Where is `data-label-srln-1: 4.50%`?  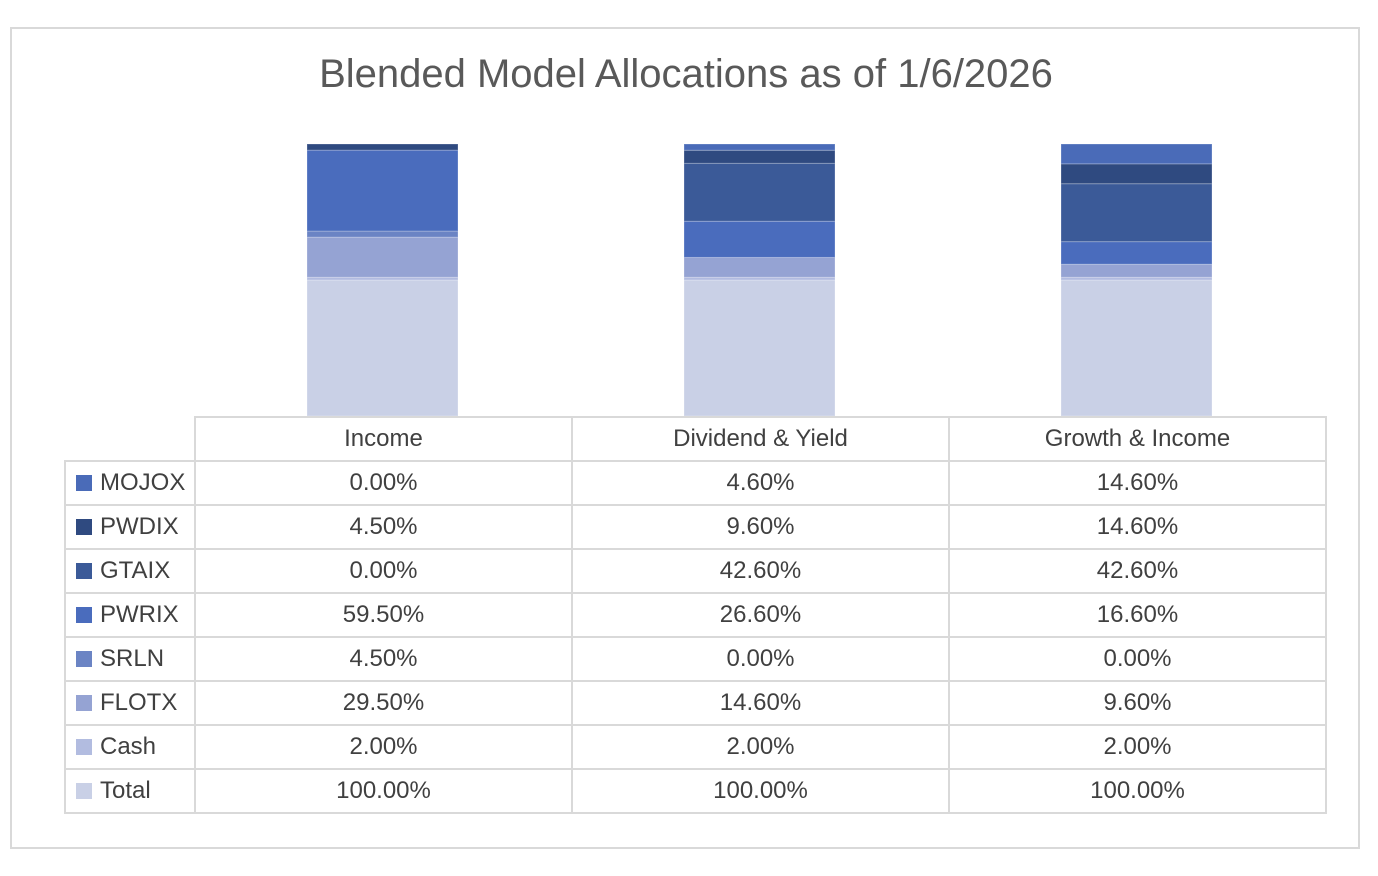
data-label-srln-1: 4.50% is located at coordinates (383, 659).